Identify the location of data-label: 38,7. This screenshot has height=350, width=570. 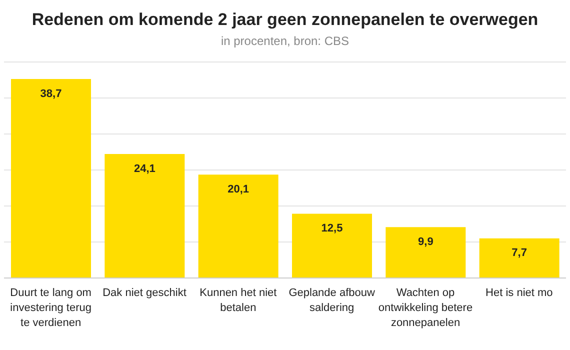
(51, 94).